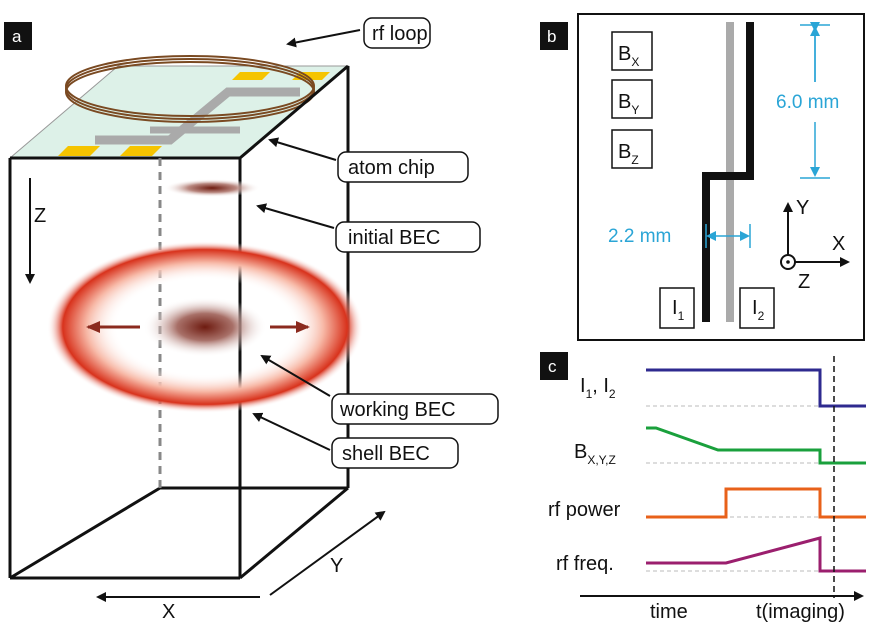 The width and height of the screenshot is (872, 624). Describe the element at coordinates (728, 172) in the screenshot. I see `wire-i1` at that location.